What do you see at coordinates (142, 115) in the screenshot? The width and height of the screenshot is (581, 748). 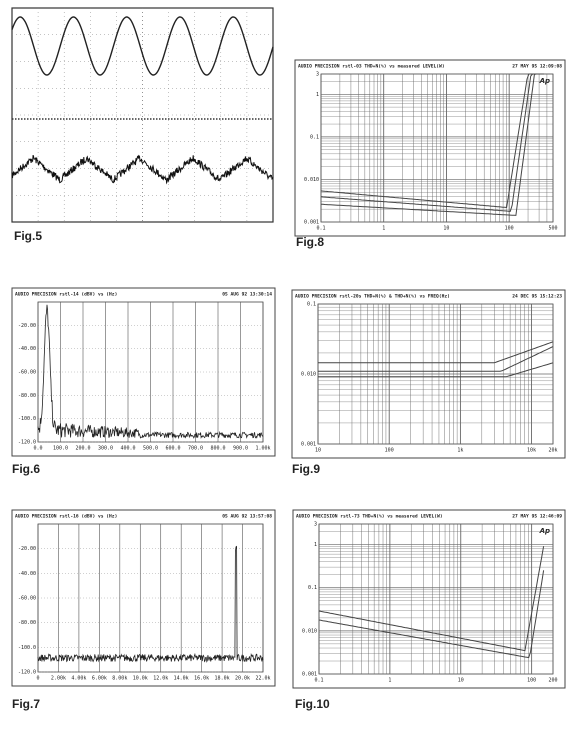 I see `scope-frame` at bounding box center [142, 115].